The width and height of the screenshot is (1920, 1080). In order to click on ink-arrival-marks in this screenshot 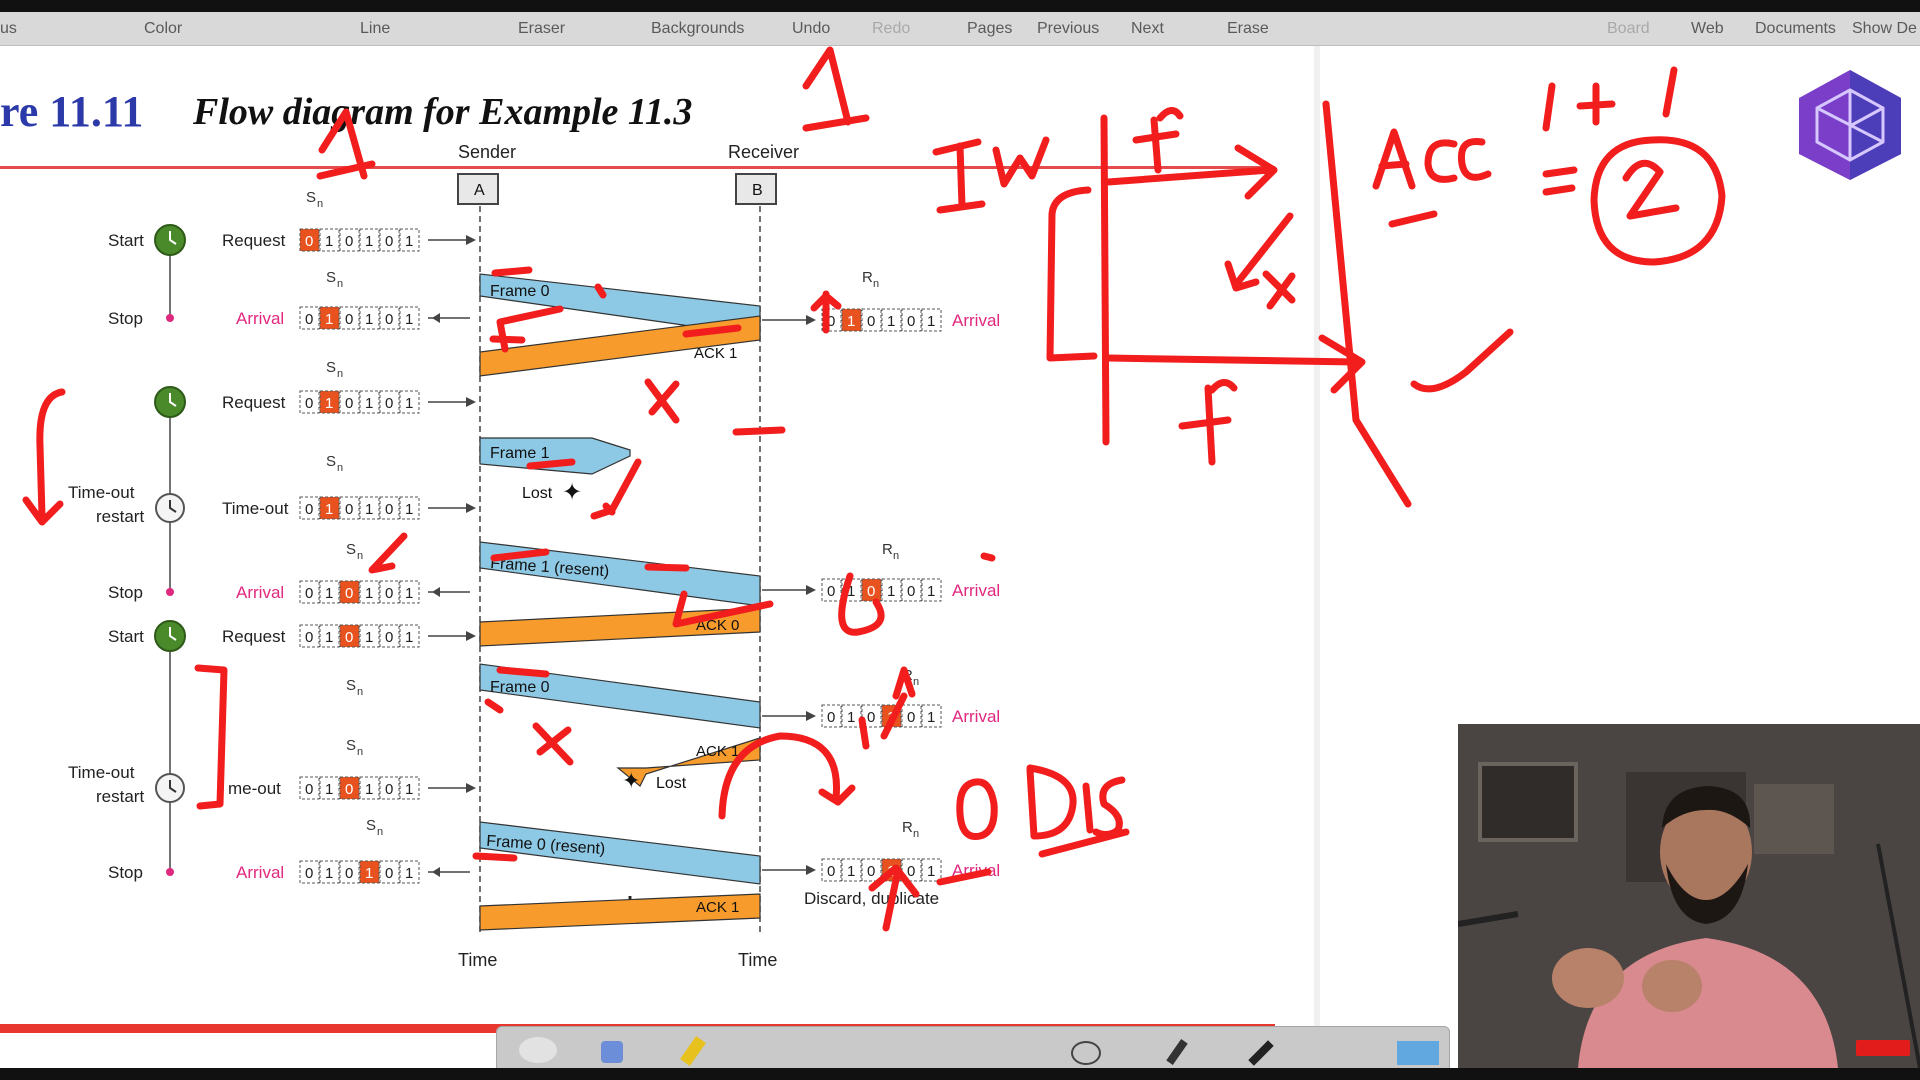, I will do `click(820, 562)`.